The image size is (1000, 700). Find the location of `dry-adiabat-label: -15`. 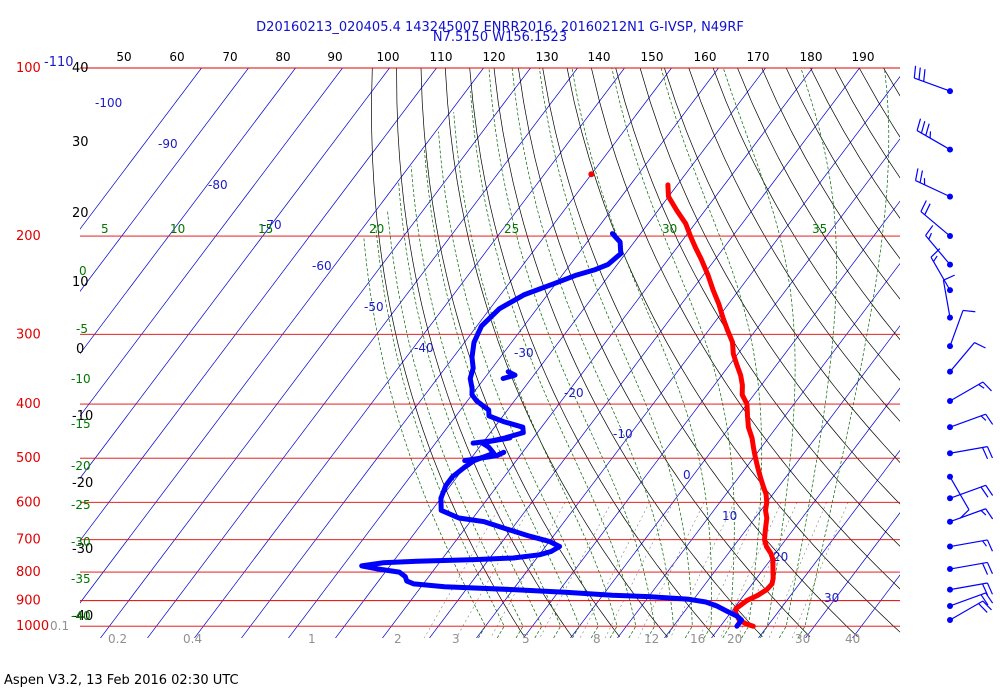

dry-adiabat-label: -15 is located at coordinates (81, 424).